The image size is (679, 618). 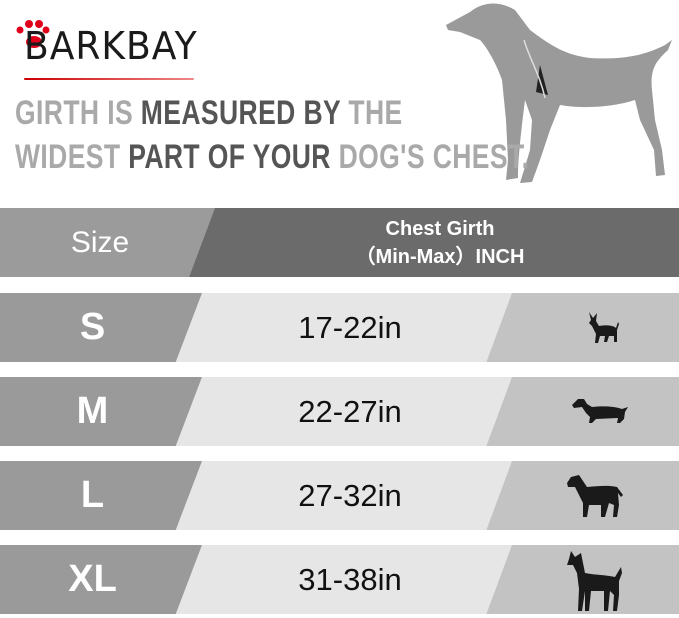 What do you see at coordinates (100, 242) in the screenshot?
I see `size-header: Size` at bounding box center [100, 242].